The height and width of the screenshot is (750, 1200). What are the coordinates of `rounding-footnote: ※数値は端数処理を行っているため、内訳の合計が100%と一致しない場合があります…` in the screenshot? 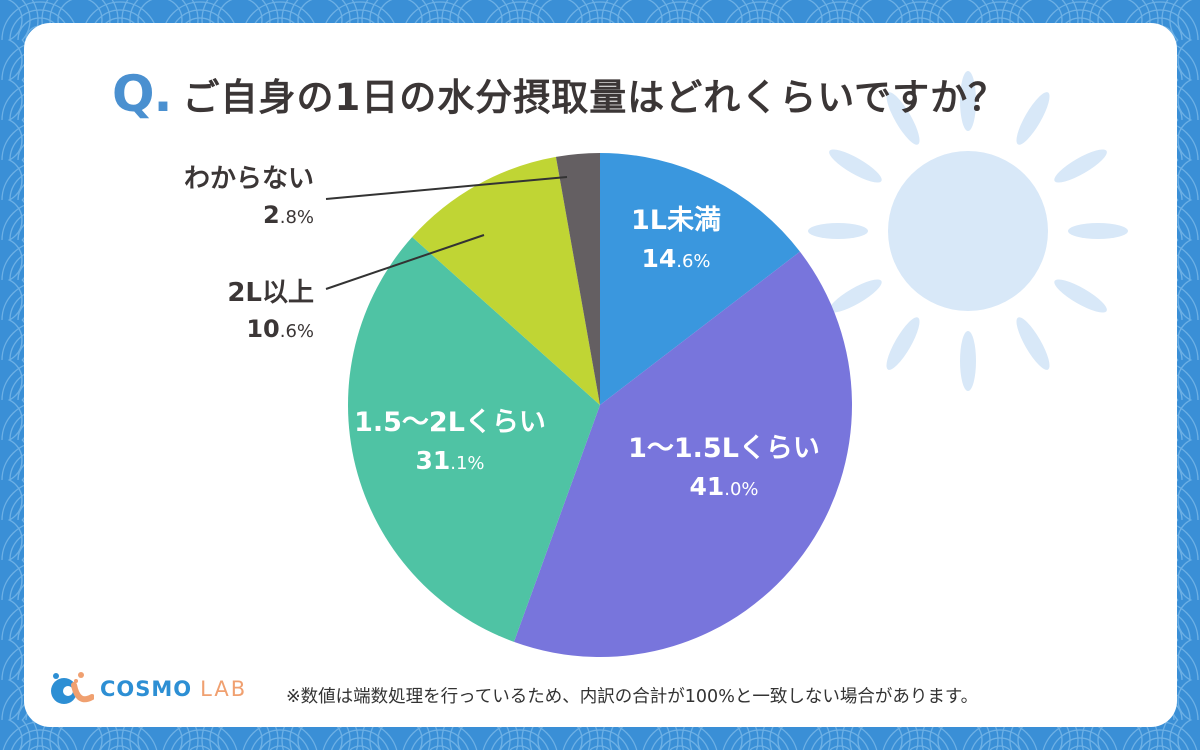 It's located at (632, 697).